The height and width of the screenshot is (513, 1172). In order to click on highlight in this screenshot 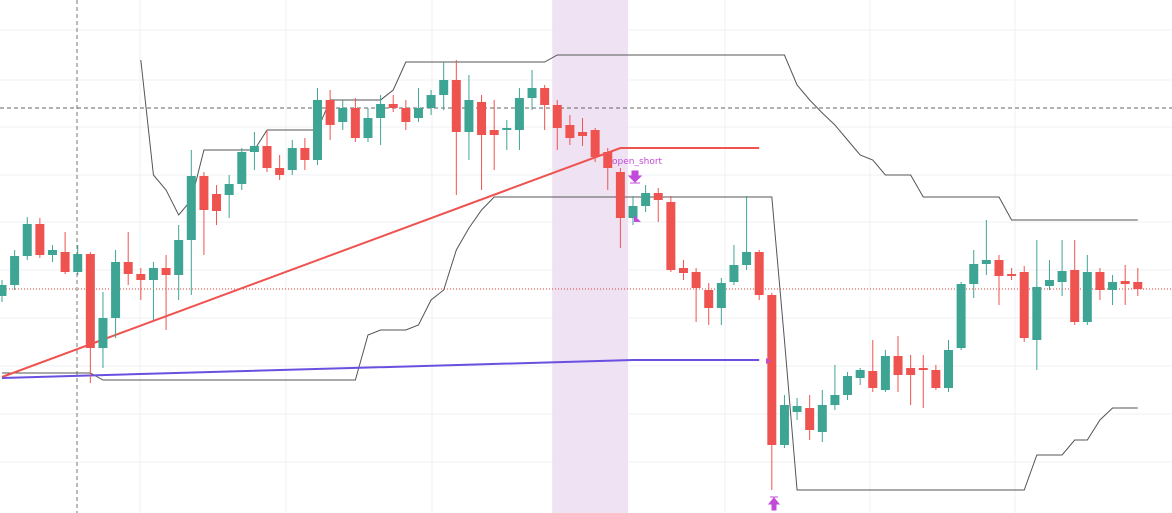, I will do `click(590, 256)`.